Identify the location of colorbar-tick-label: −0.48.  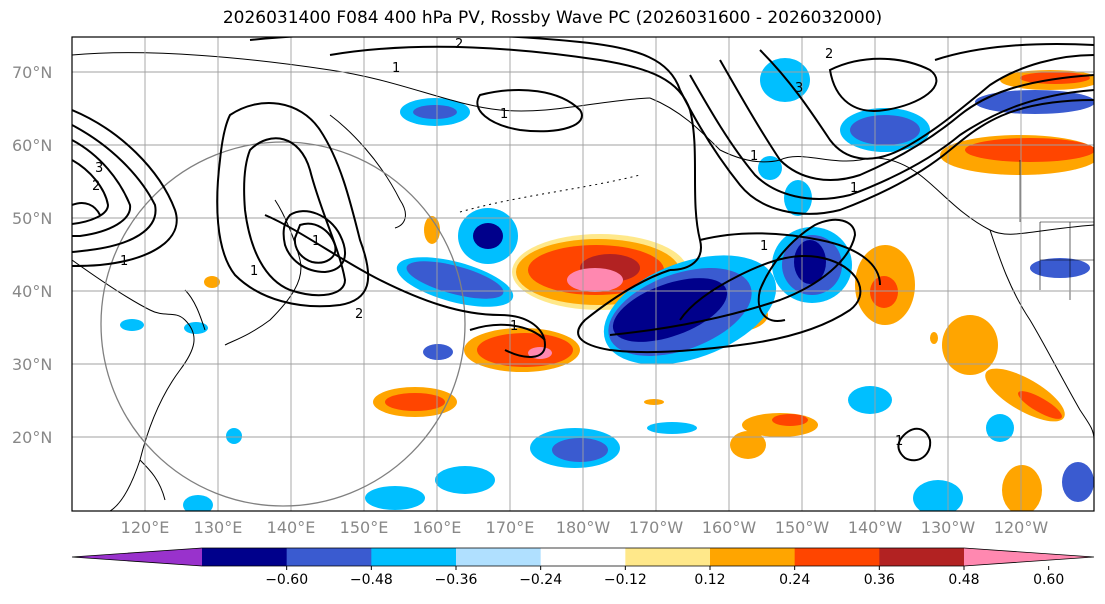
(371, 580).